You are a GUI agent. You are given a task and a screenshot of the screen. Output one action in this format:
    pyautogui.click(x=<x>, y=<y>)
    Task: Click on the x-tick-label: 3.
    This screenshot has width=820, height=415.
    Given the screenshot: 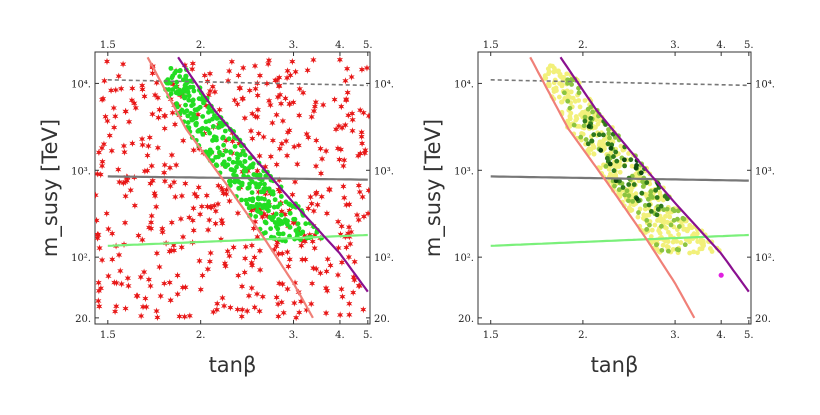 What is the action you would take?
    pyautogui.click(x=294, y=335)
    